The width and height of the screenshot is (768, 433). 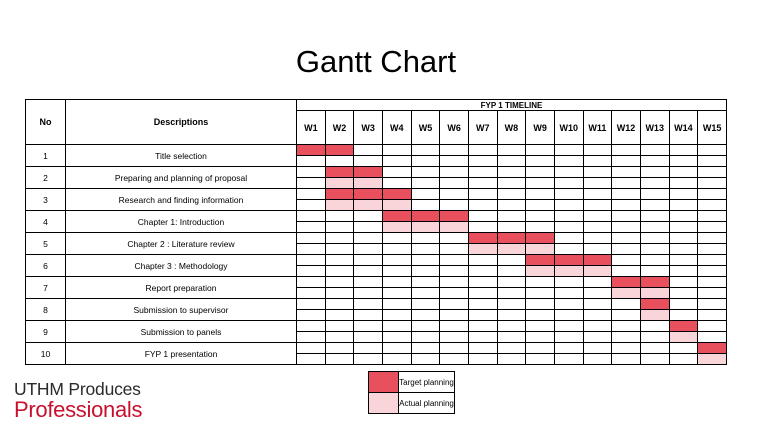 I want to click on week-header: W6, so click(x=454, y=127).